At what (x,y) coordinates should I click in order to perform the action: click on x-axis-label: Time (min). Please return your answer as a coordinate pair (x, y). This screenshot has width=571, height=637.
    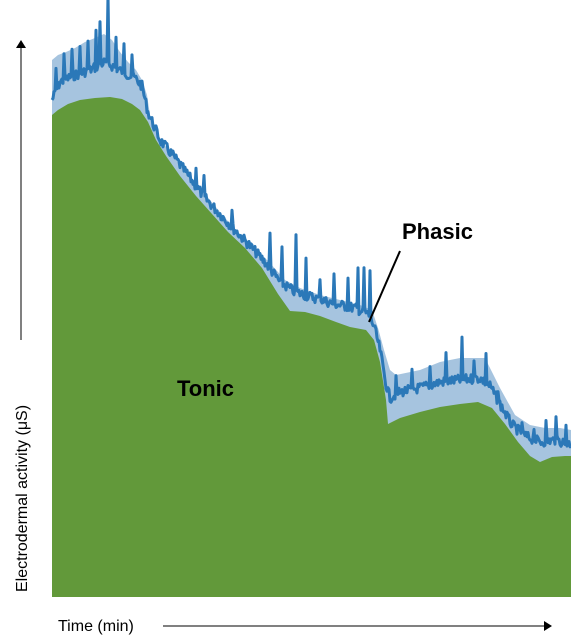
    Looking at the image, I should click on (96, 626).